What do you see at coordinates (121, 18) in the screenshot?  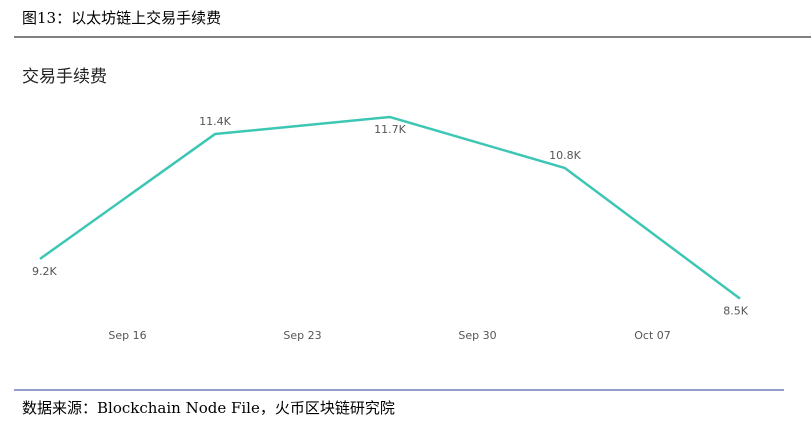 I see `figure-title: 图13：以太坊链上交易手续费` at bounding box center [121, 18].